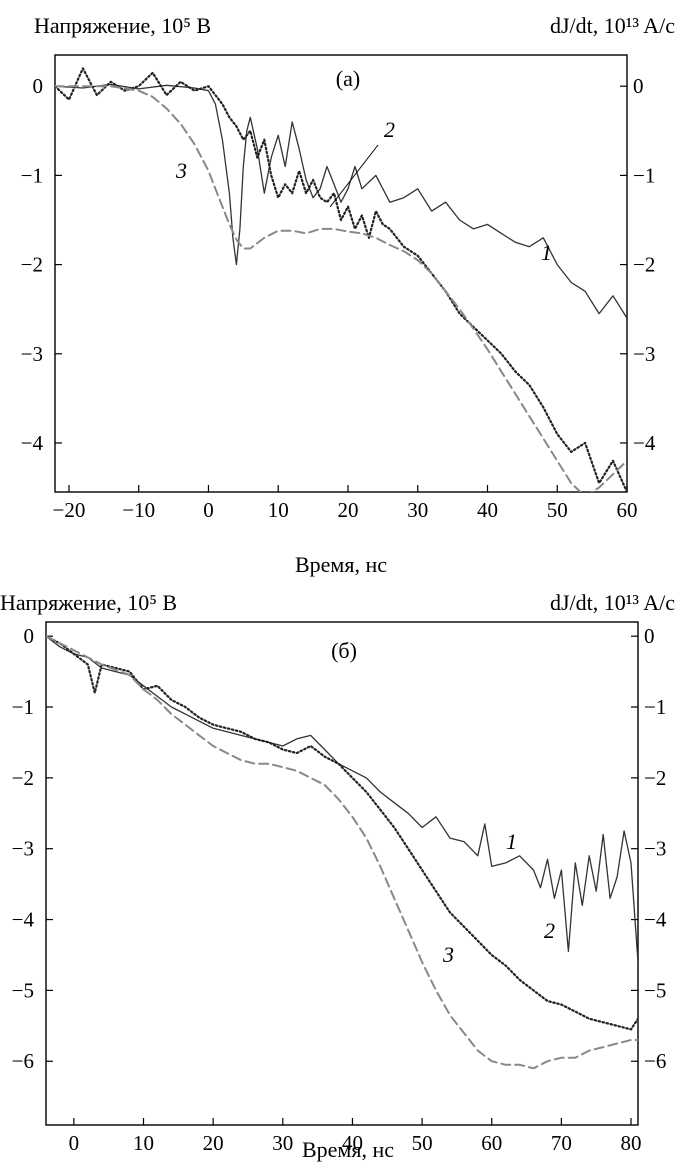 The image size is (677, 1162). I want to click on x-tick-label: 70, so click(561, 1143).